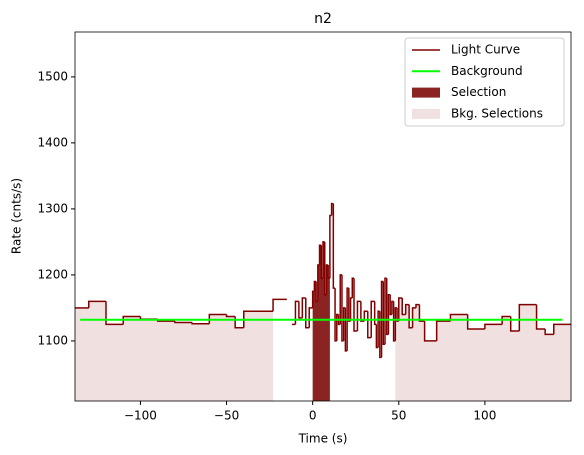 The image size is (584, 455). Describe the element at coordinates (478, 92) in the screenshot. I see `legend-label: Selection` at that location.